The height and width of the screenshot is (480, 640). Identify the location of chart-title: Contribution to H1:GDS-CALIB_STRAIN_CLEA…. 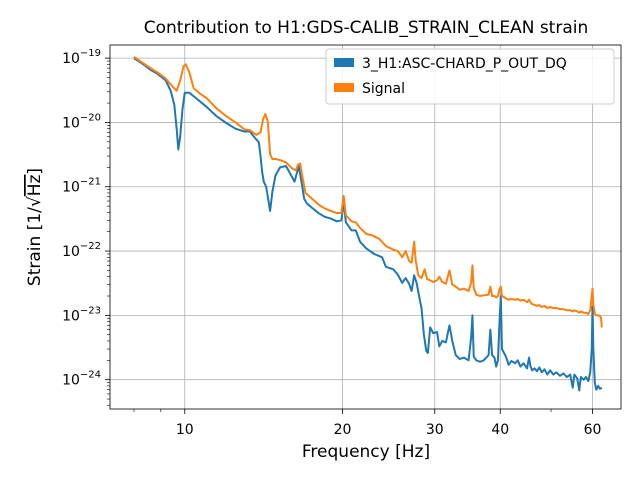
(366, 28).